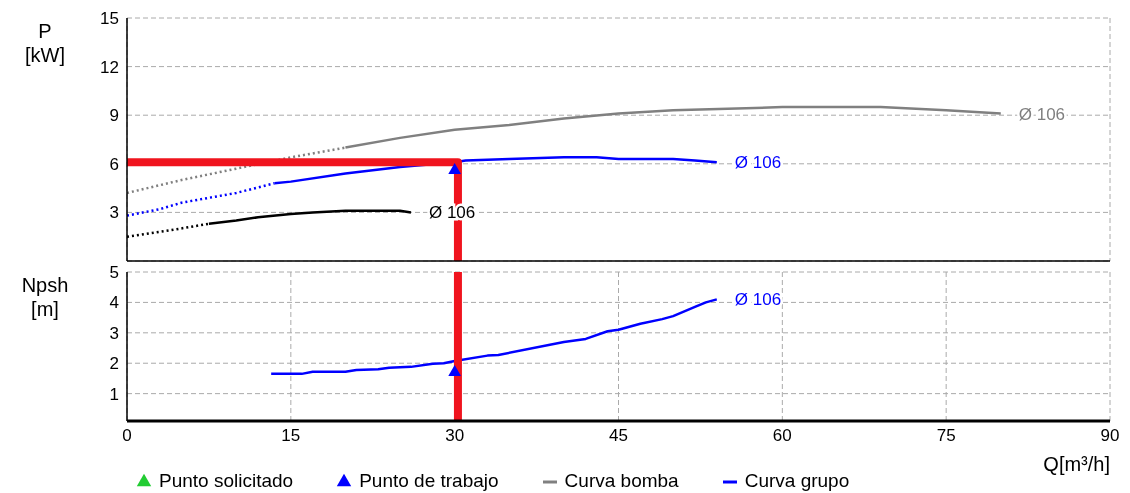  I want to click on legend-label: Punto de trabajo, so click(429, 481).